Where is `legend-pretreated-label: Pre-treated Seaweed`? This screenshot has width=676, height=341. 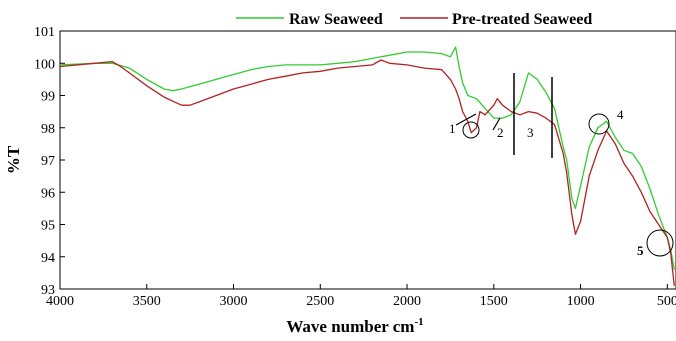
legend-pretreated-label: Pre-treated Seaweed is located at coordinates (522, 19).